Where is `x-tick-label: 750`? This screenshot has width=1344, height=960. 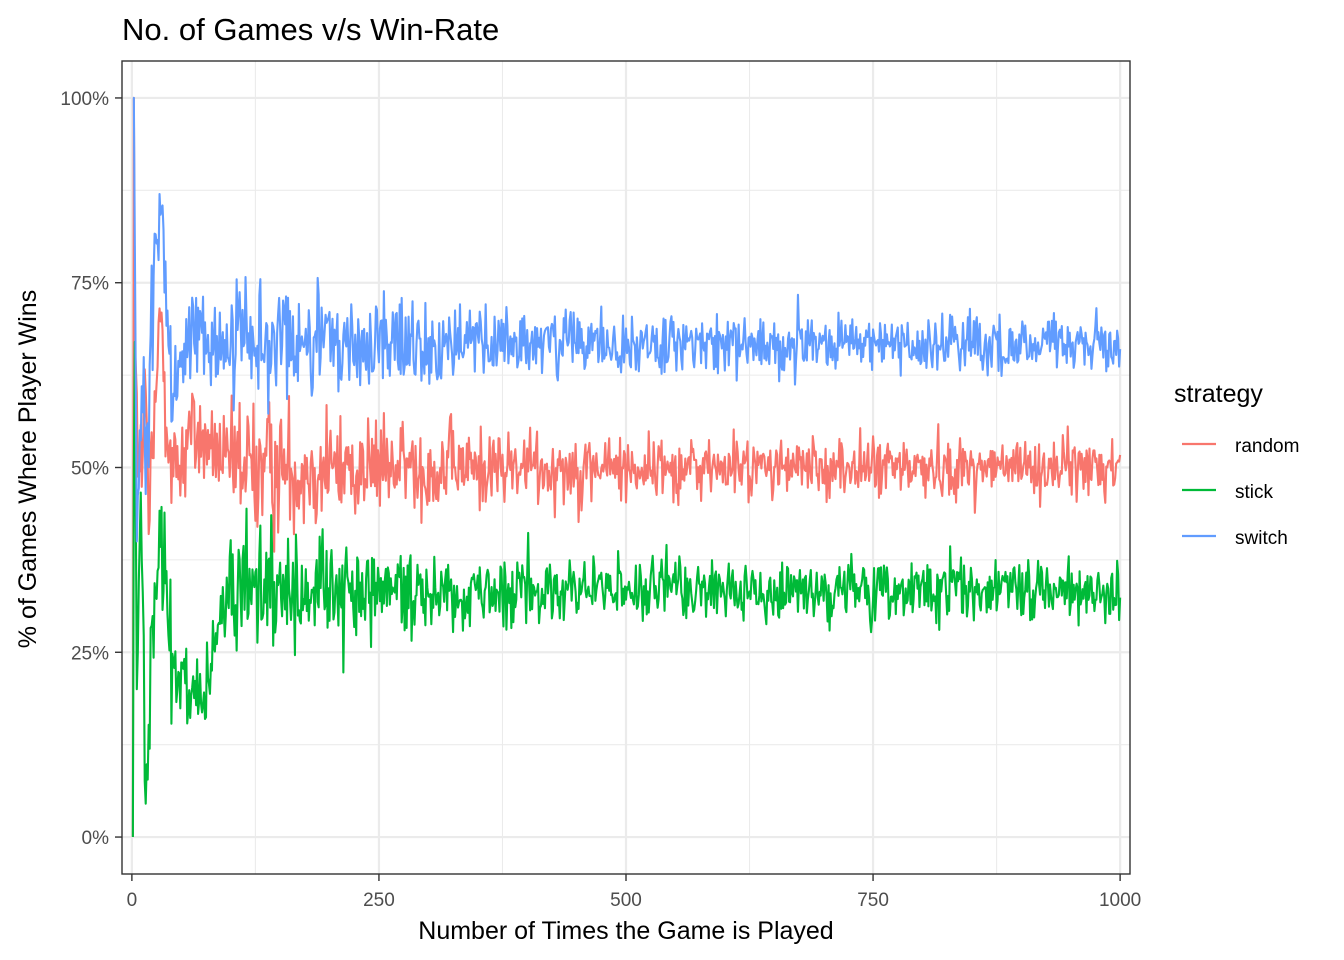 x-tick-label: 750 is located at coordinates (873, 900).